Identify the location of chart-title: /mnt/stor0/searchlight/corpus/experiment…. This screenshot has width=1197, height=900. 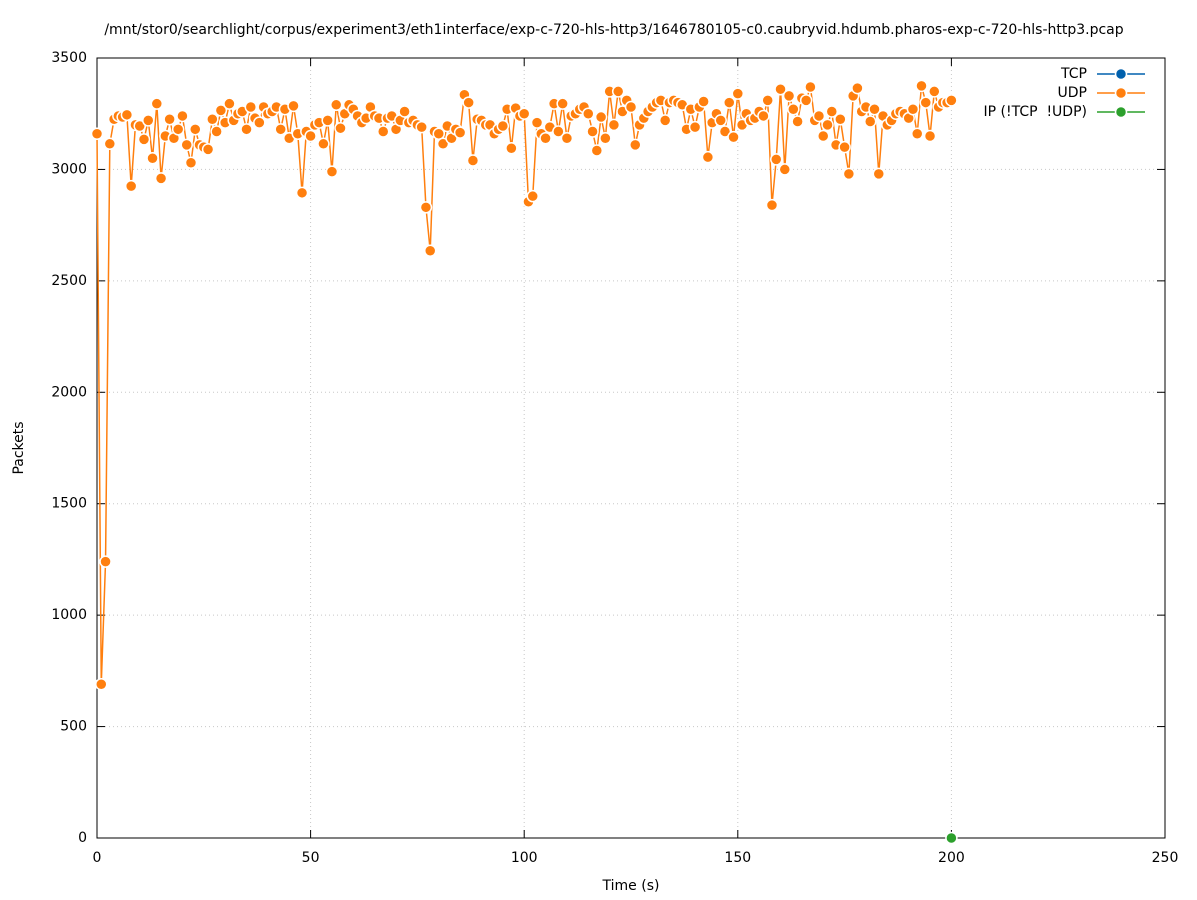
(613, 30).